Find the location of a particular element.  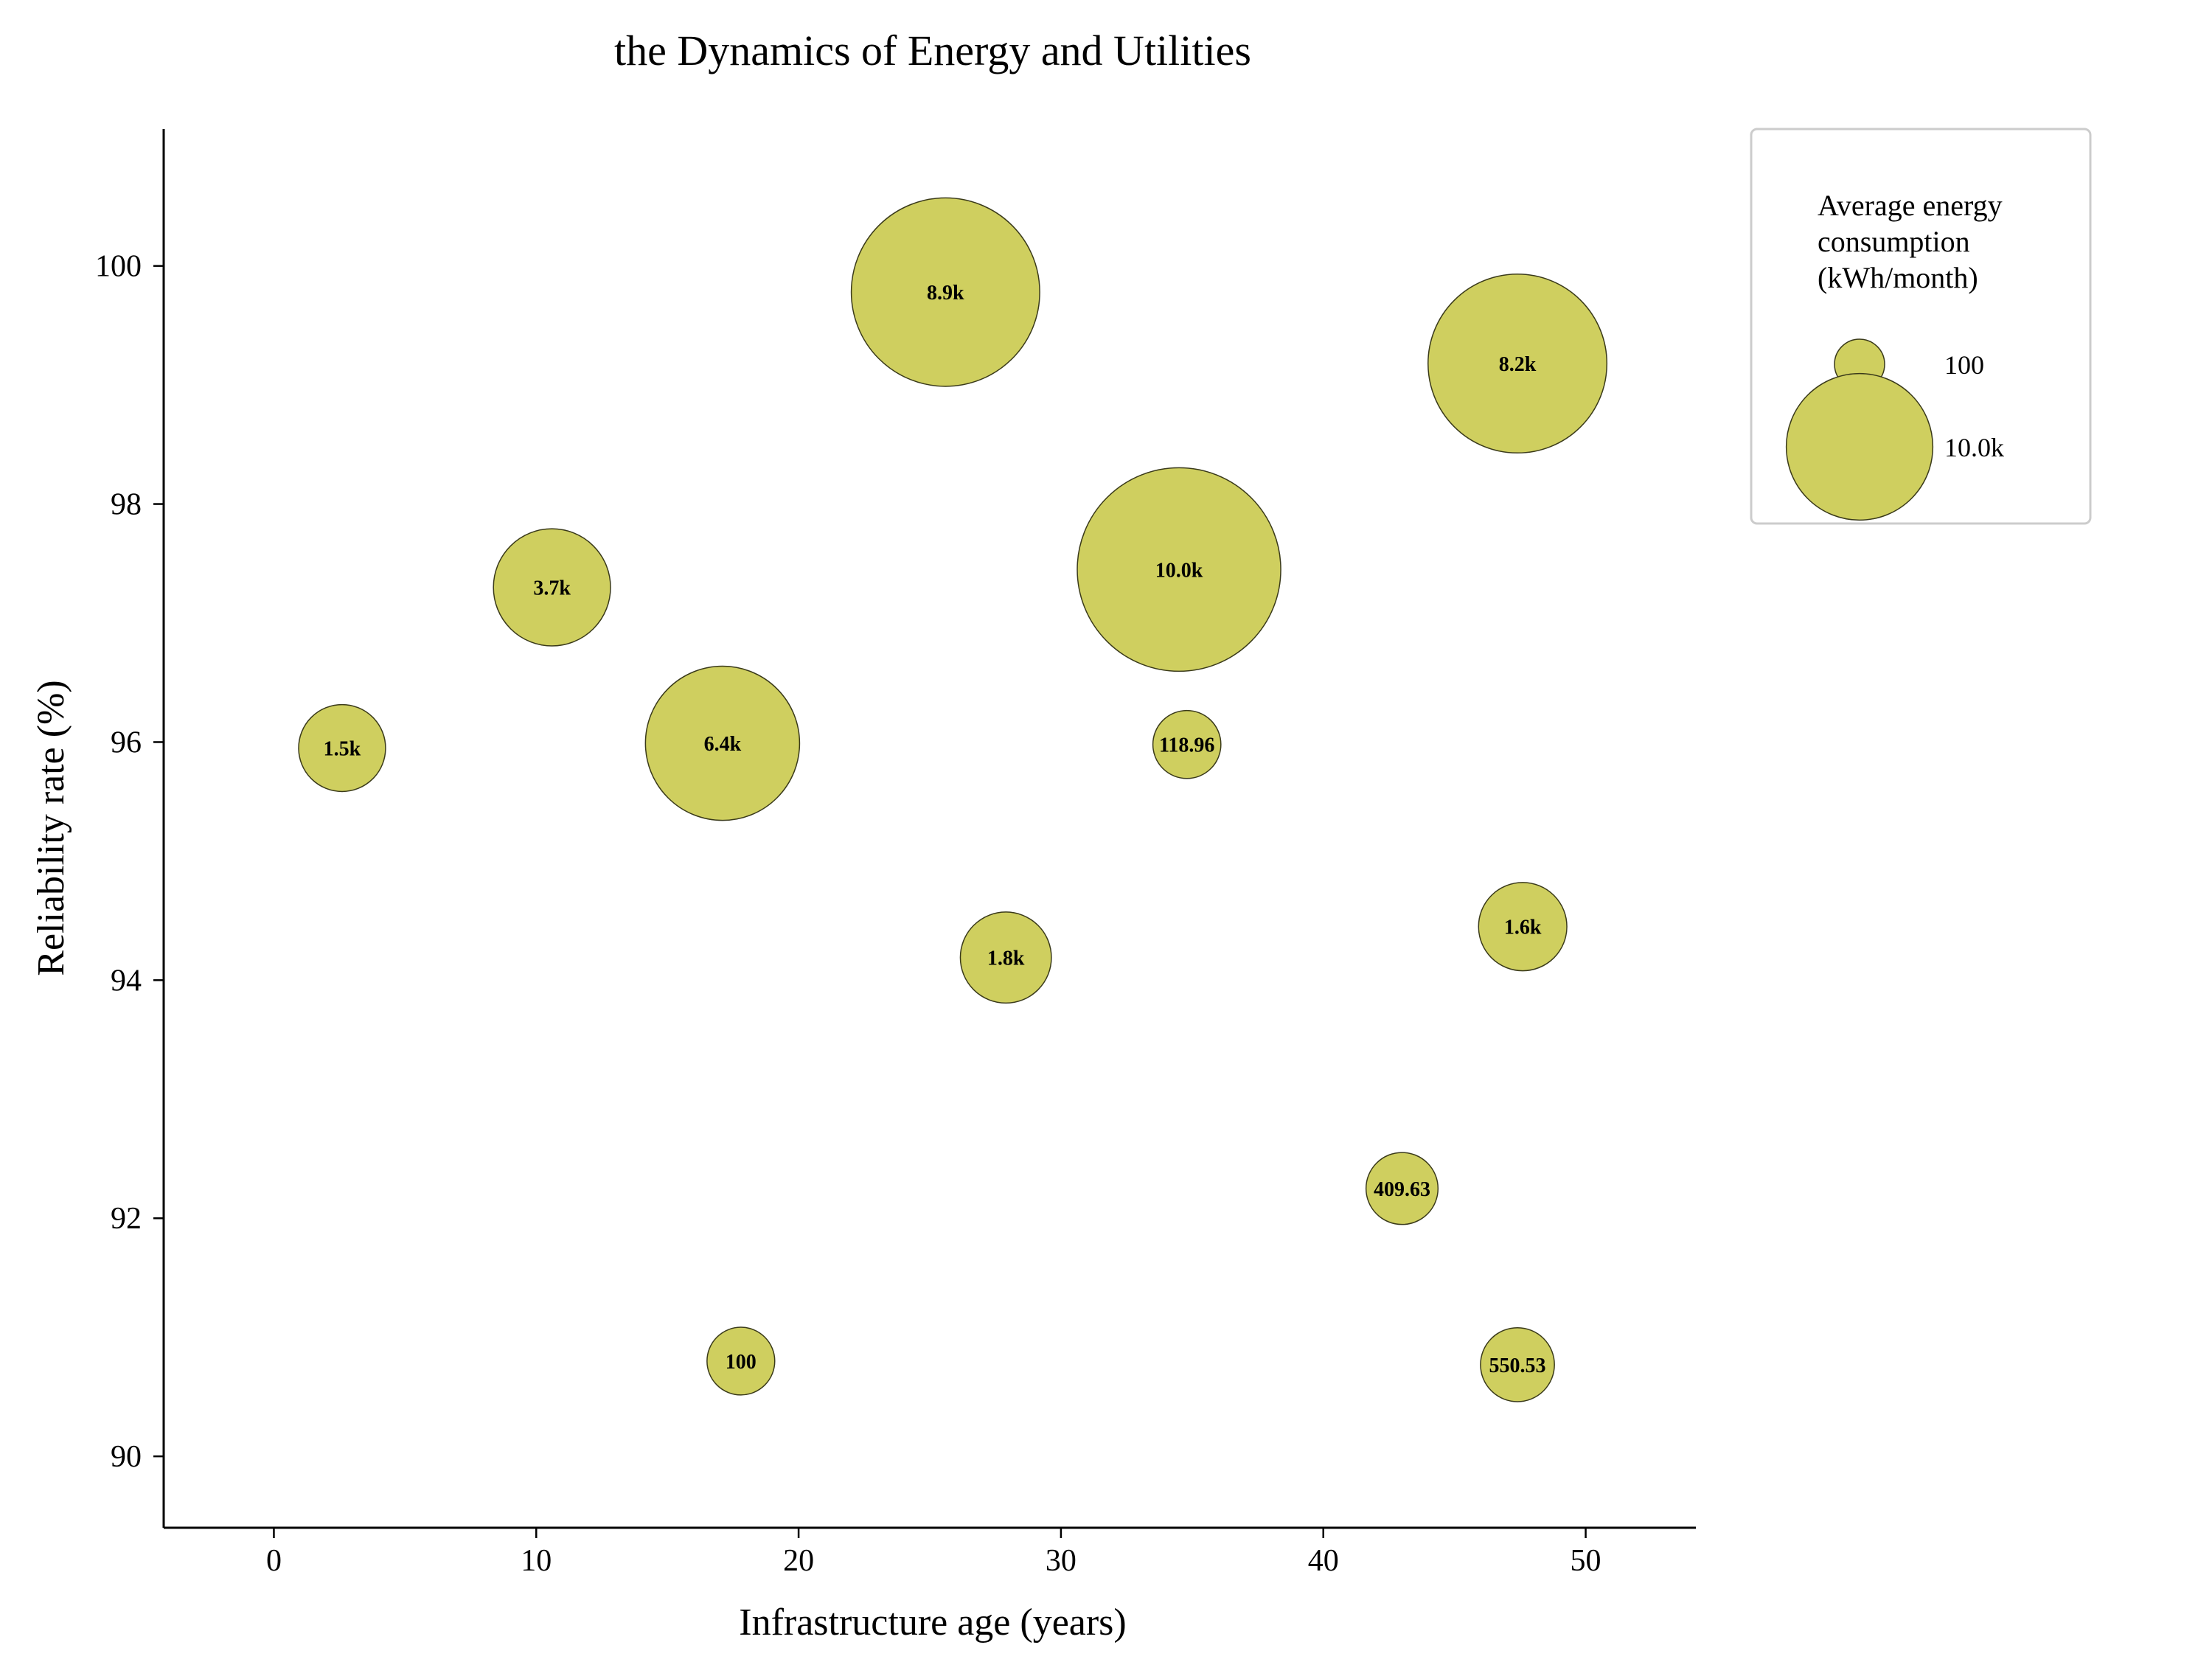

legend-bubble is located at coordinates (1859, 446).